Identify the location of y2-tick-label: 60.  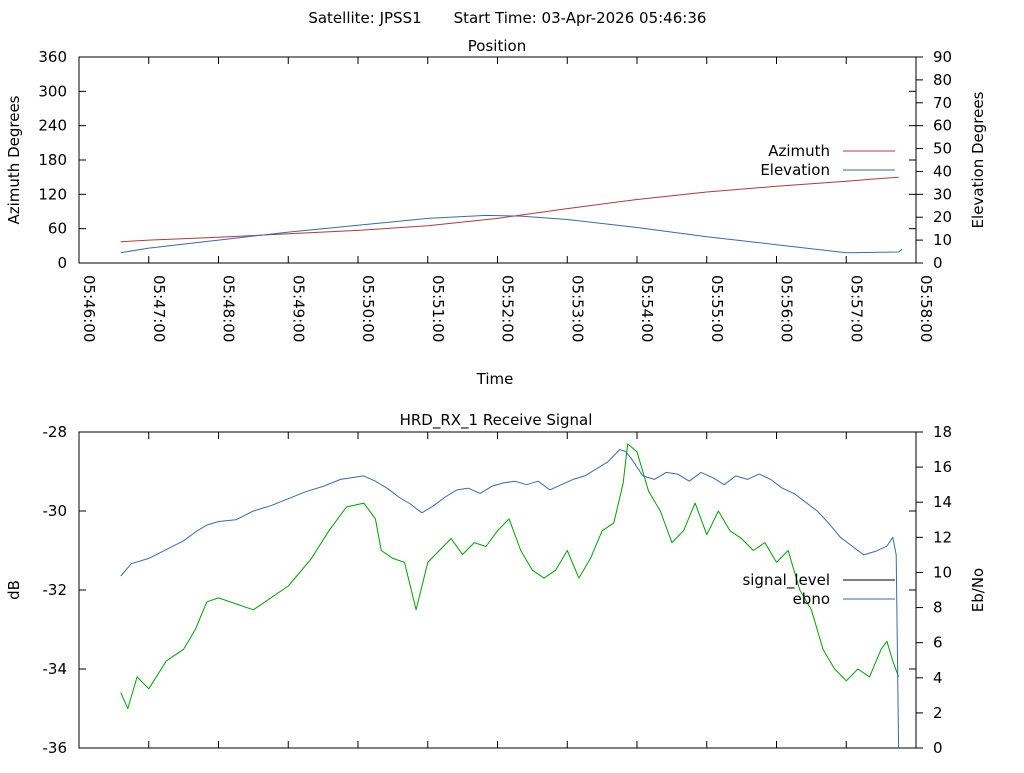
(942, 126).